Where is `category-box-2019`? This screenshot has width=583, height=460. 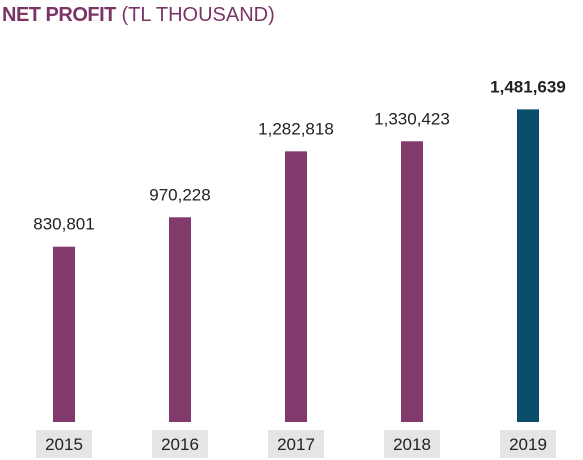 category-box-2019 is located at coordinates (528, 444).